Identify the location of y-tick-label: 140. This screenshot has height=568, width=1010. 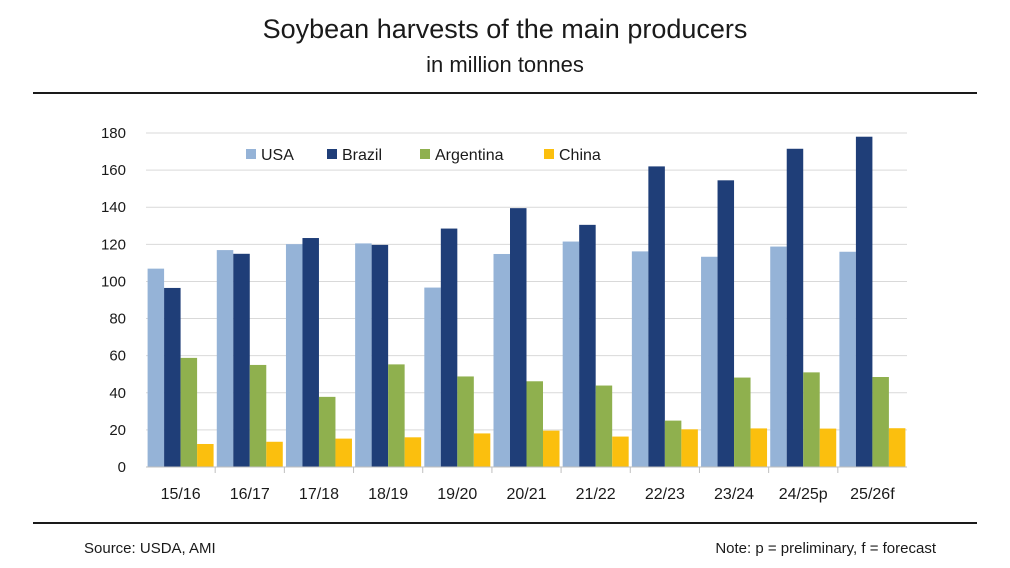
(113, 207).